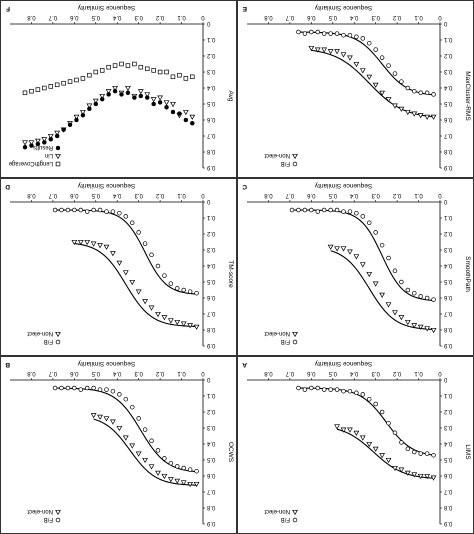 This screenshot has width=474, height=534. What do you see at coordinates (125, 251) in the screenshot?
I see `series-f-b` at bounding box center [125, 251].